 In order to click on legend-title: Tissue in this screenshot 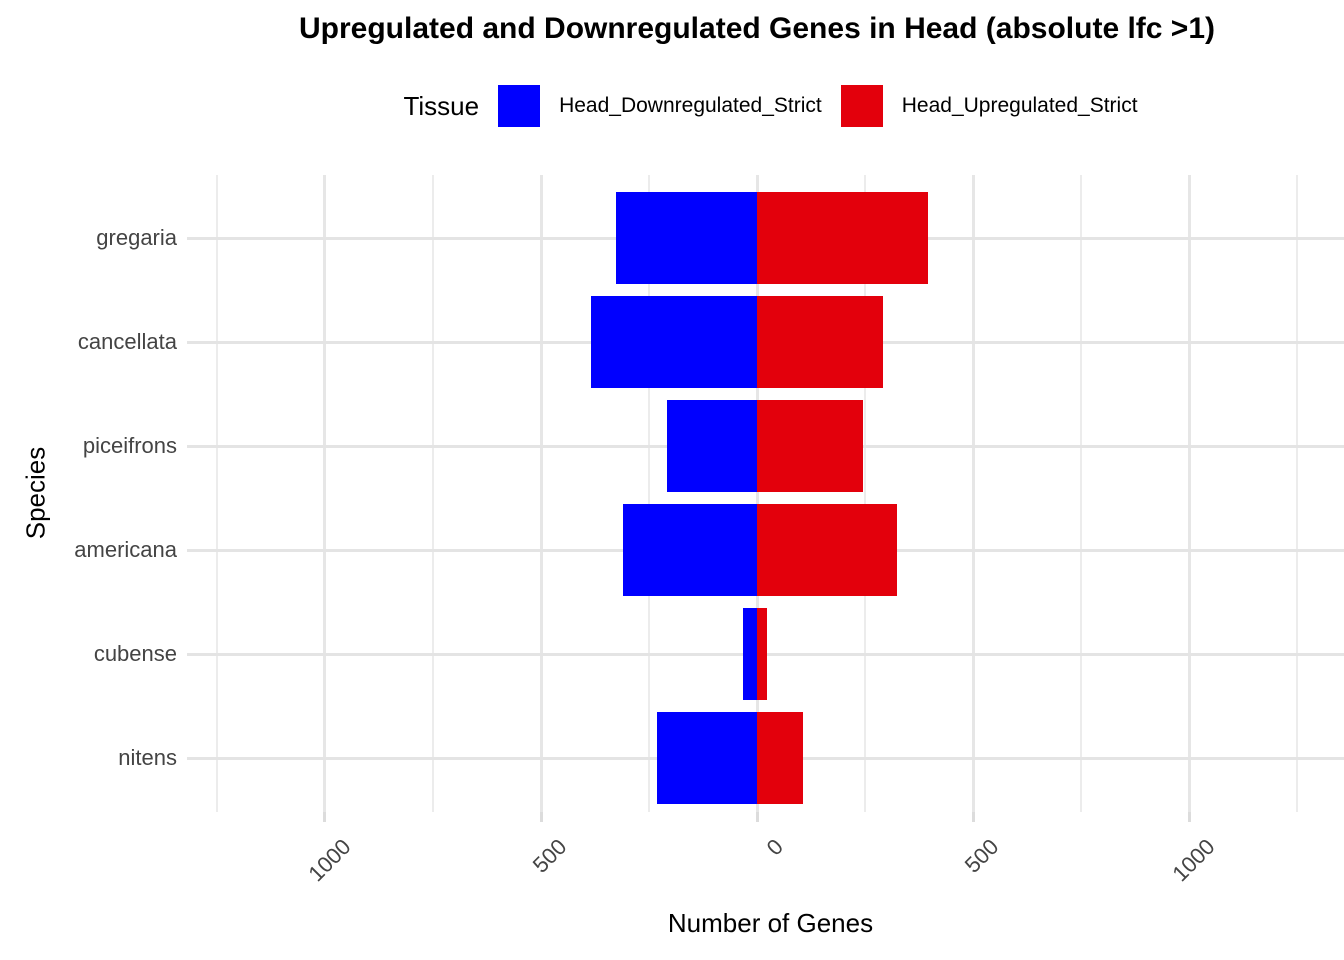, I will do `click(441, 105)`.